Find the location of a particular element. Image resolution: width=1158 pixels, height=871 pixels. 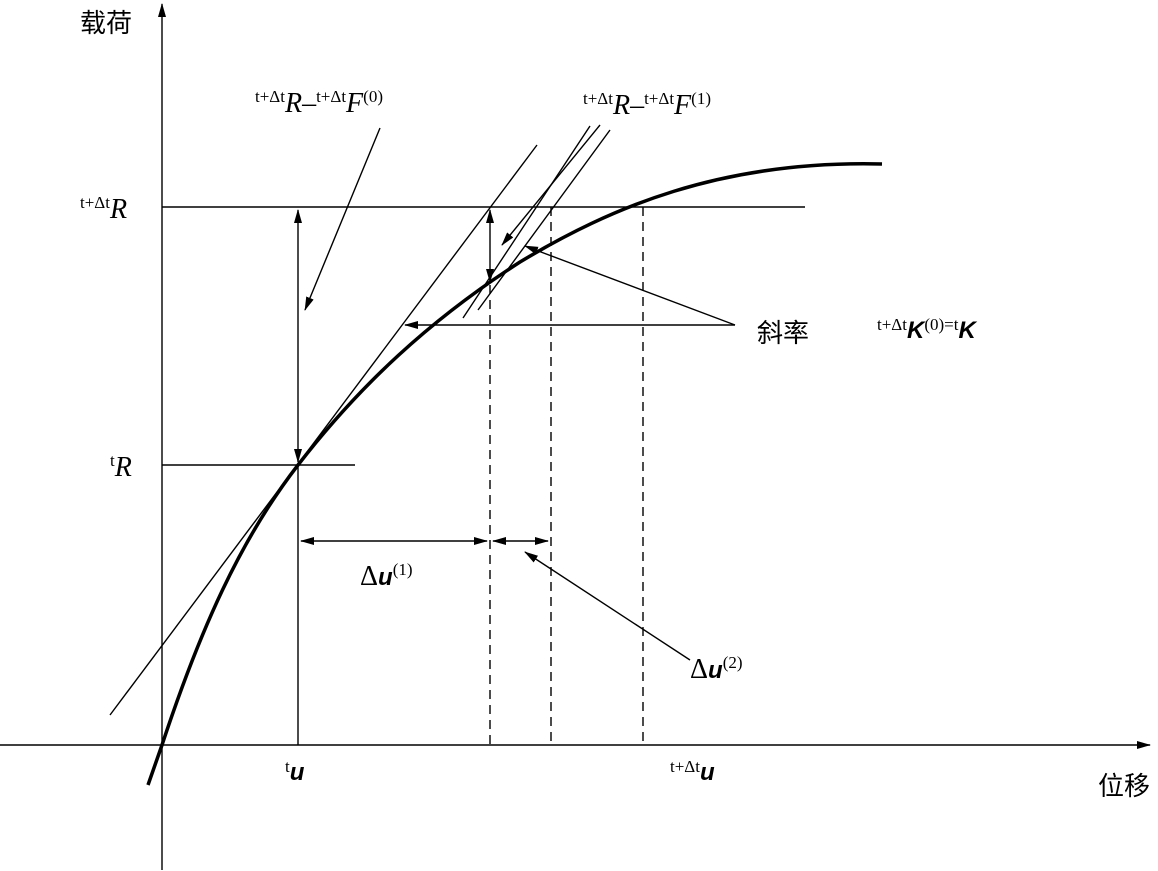

label: t+Δtu is located at coordinates (692, 771).